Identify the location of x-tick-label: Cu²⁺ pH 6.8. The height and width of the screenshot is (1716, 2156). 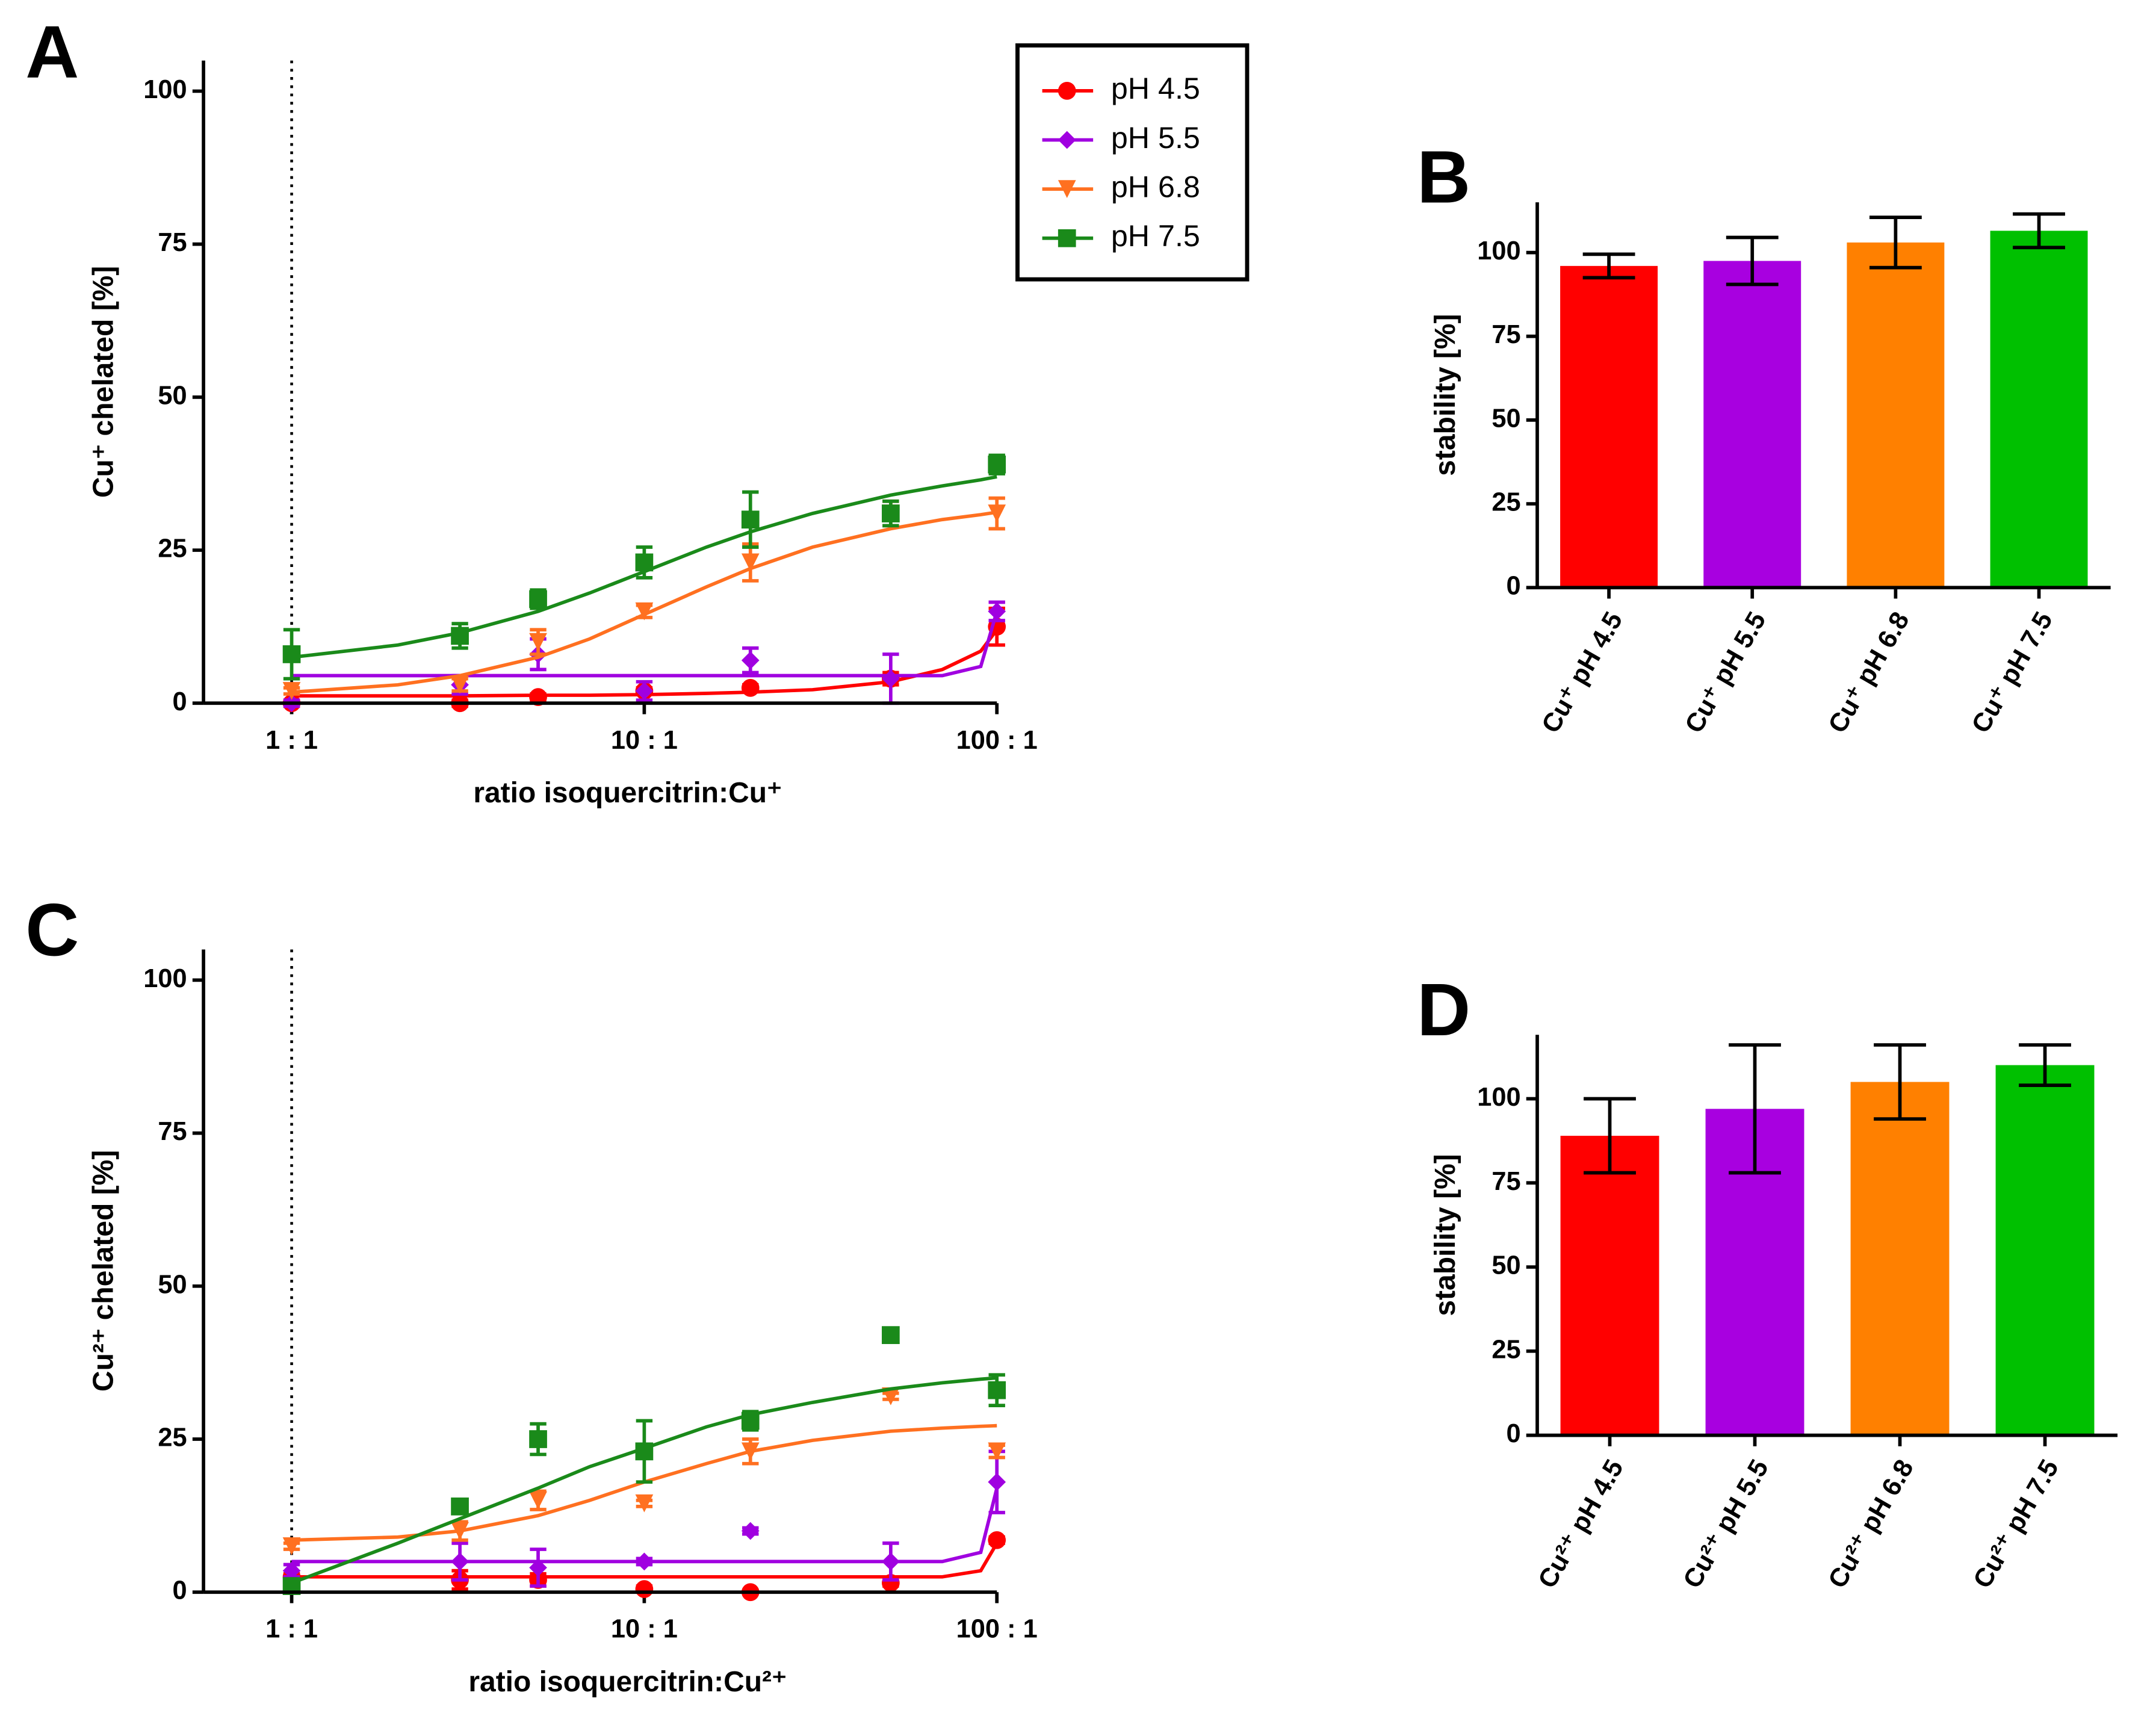
(1871, 1524).